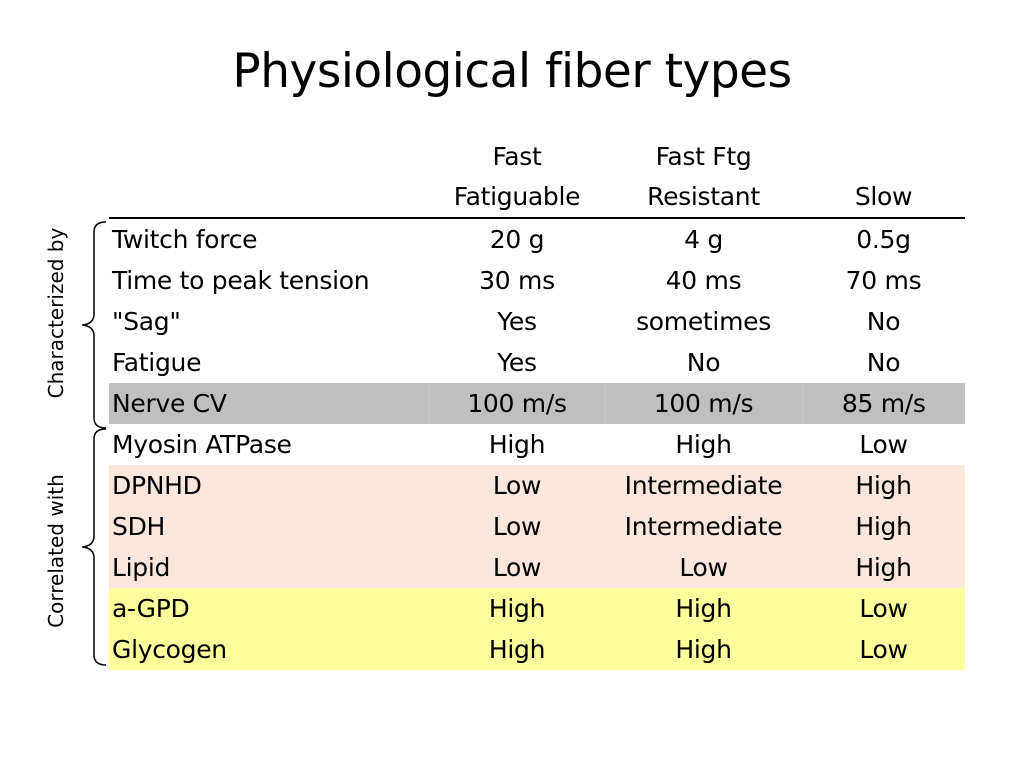 The width and height of the screenshot is (1024, 768). Describe the element at coordinates (157, 362) in the screenshot. I see `row-label: Fatigue` at that location.